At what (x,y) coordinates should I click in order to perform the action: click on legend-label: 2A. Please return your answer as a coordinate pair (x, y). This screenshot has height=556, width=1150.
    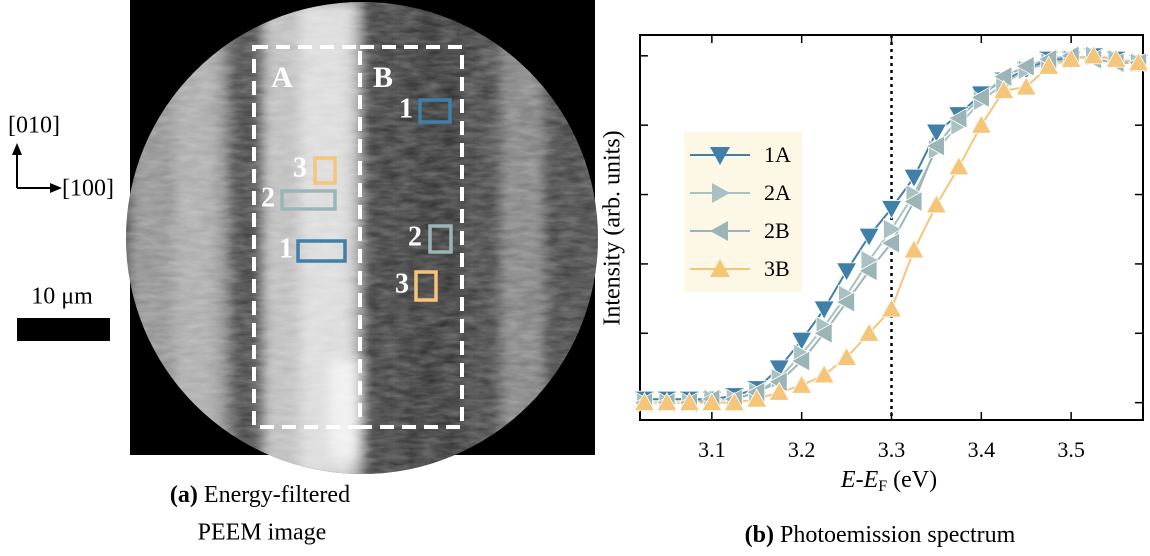
    Looking at the image, I should click on (777, 192).